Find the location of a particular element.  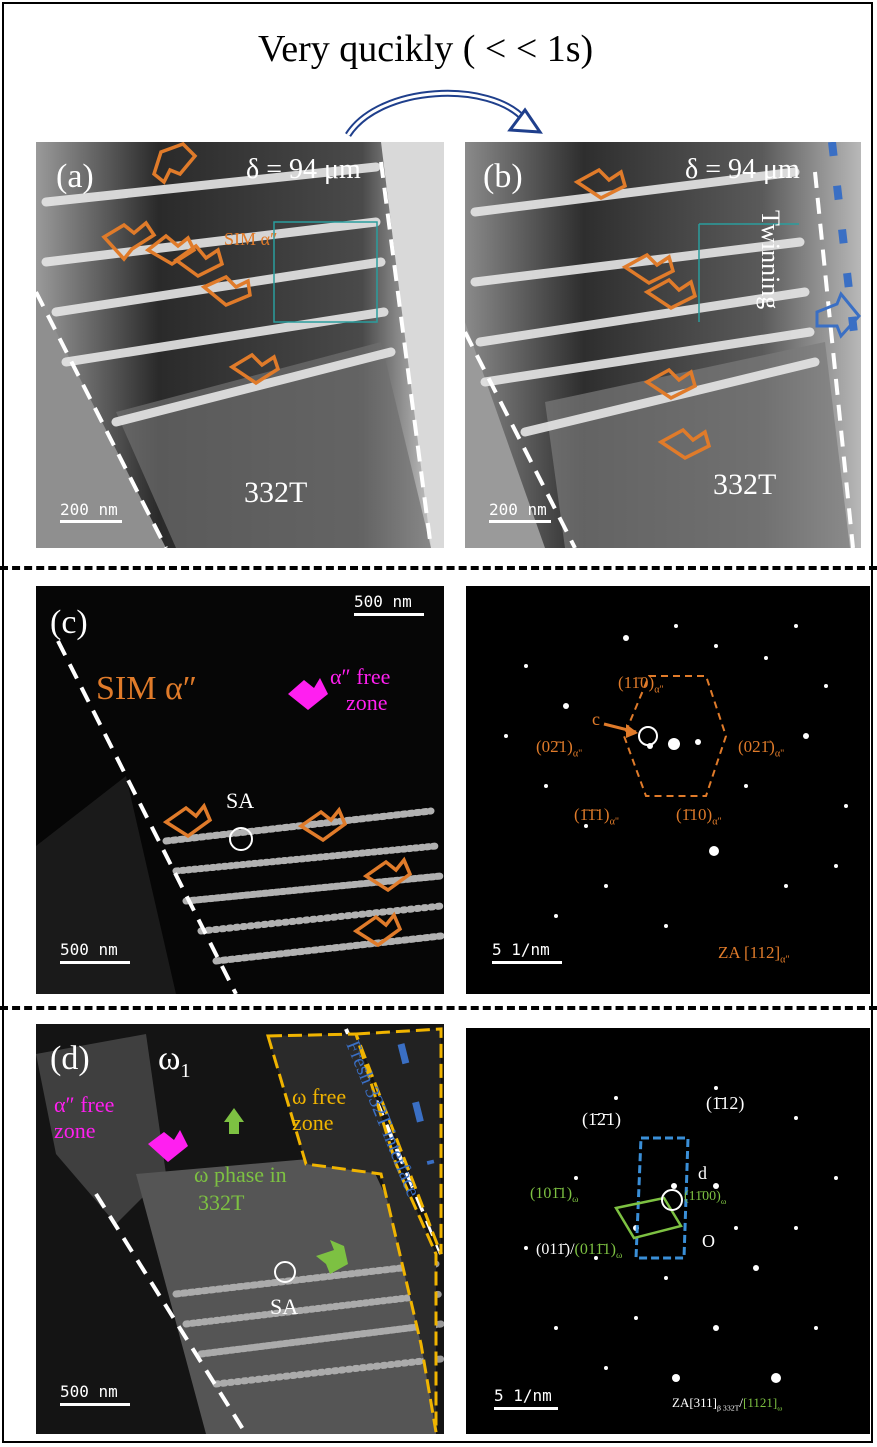

spot-0111-green: (011̄1) is located at coordinates (595, 1249).